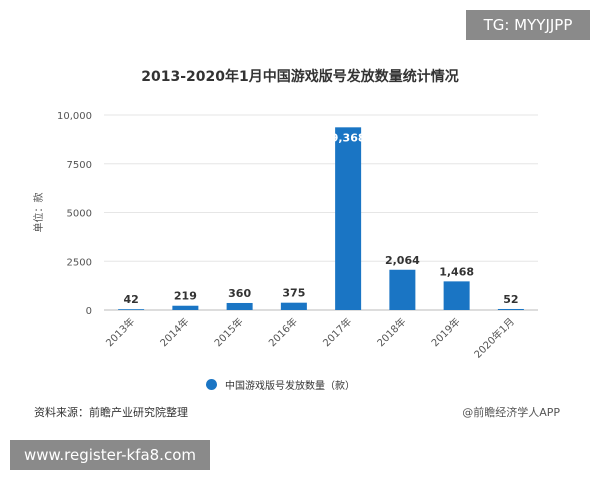  I want to click on x-tick-label: 2013年, so click(120, 332).